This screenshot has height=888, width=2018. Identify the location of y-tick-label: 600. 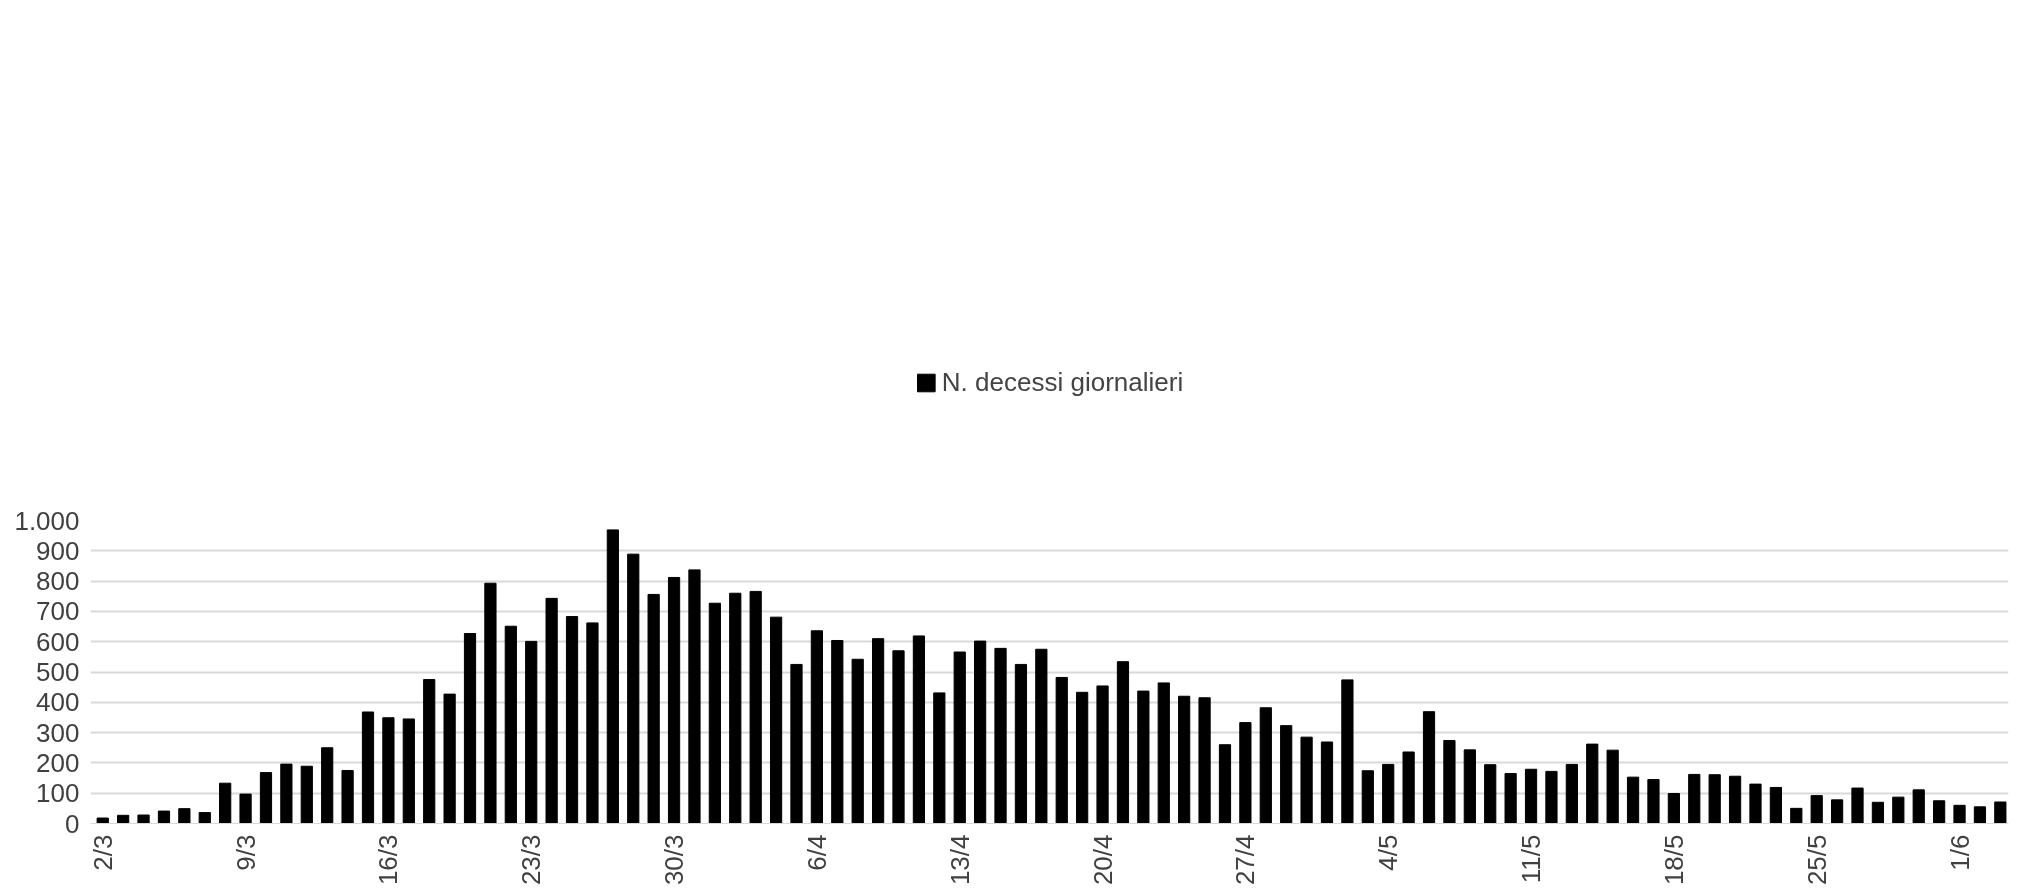
(58, 641).